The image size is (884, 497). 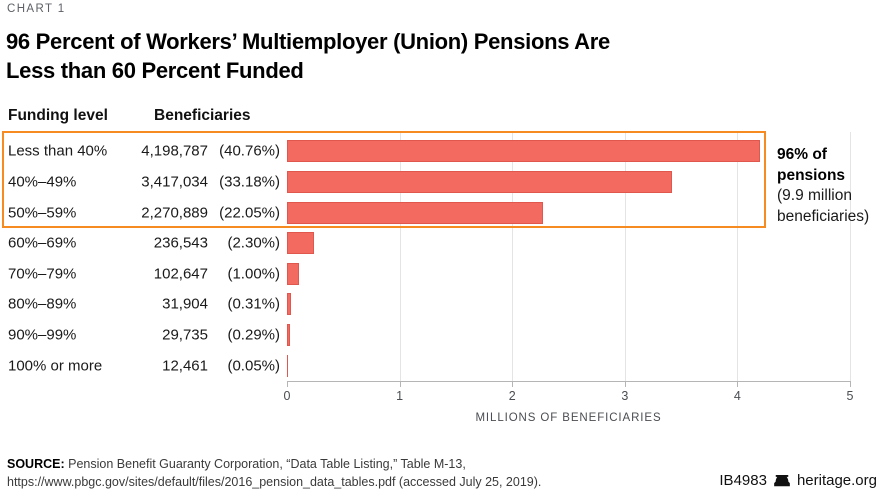 I want to click on table-row: 40%–49% 3,417,034 (33.18%), so click(x=442, y=182).